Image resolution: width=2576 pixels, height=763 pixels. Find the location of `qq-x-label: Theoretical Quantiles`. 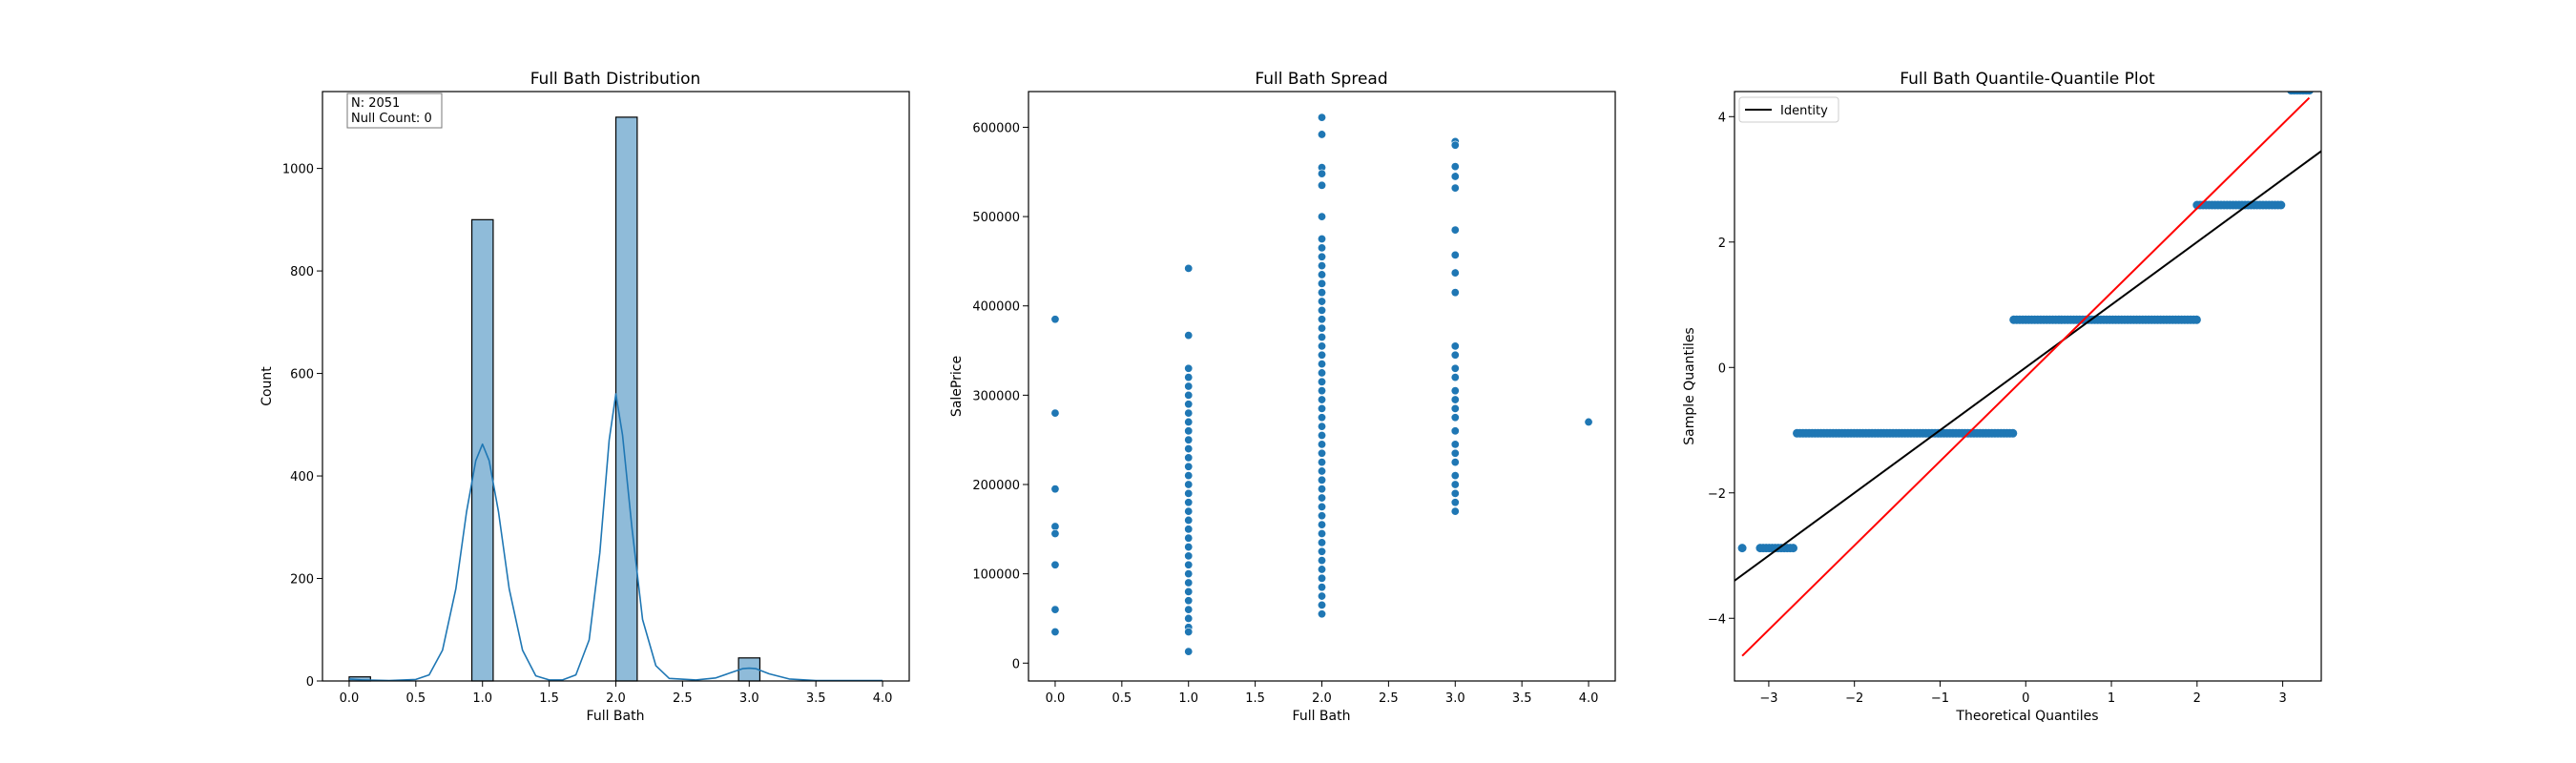

qq-x-label: Theoretical Quantiles is located at coordinates (2026, 716).